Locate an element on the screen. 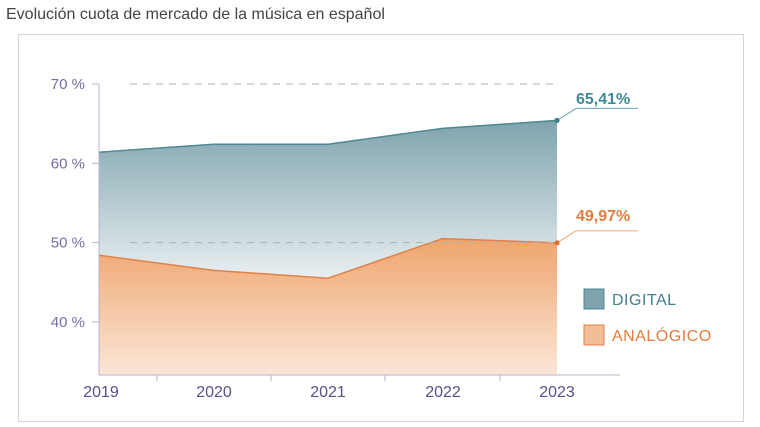 The height and width of the screenshot is (427, 760). callout-value-digital: 65,41% is located at coordinates (603, 99).